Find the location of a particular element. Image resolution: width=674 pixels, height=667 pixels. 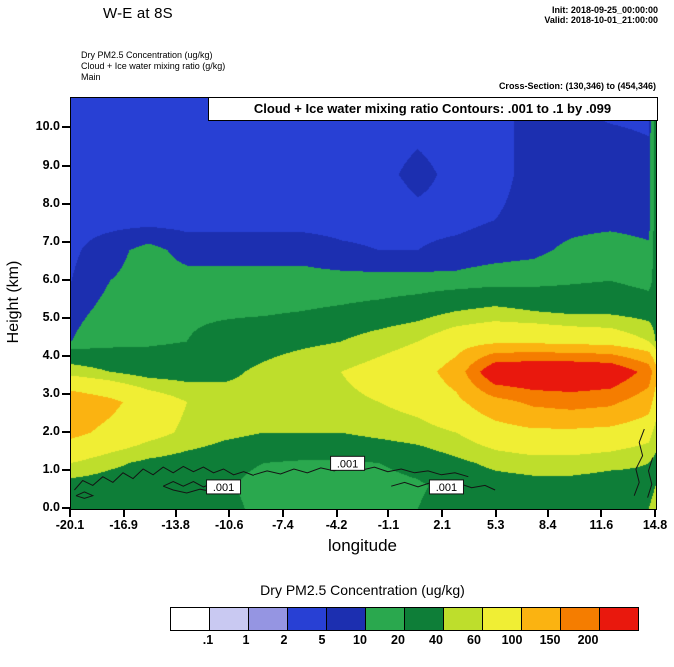

y-axis-tick-label: 4.0 is located at coordinates (51, 354).